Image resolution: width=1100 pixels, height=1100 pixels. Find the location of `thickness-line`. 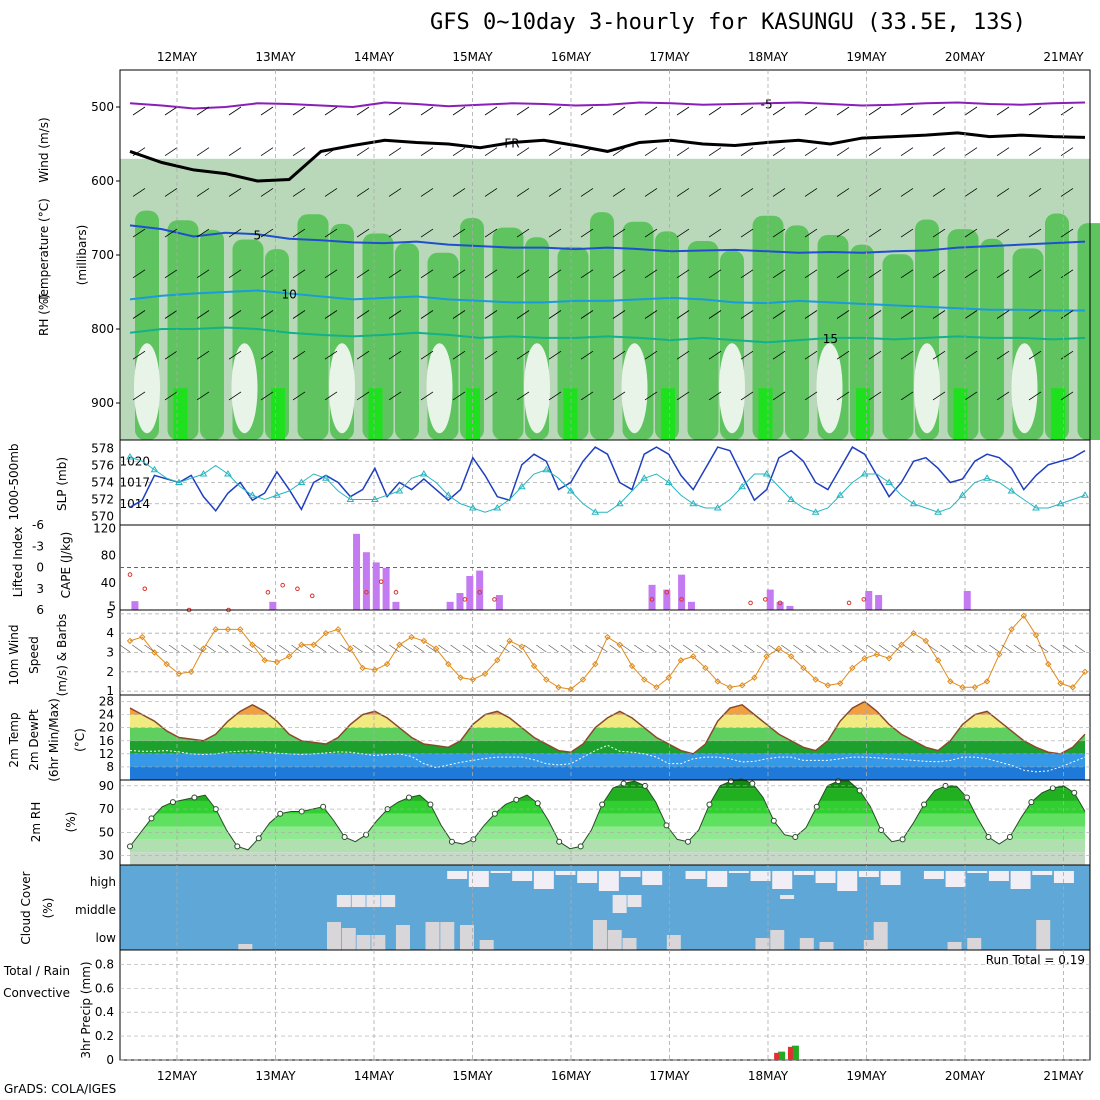

thickness-line is located at coordinates (607, 484).